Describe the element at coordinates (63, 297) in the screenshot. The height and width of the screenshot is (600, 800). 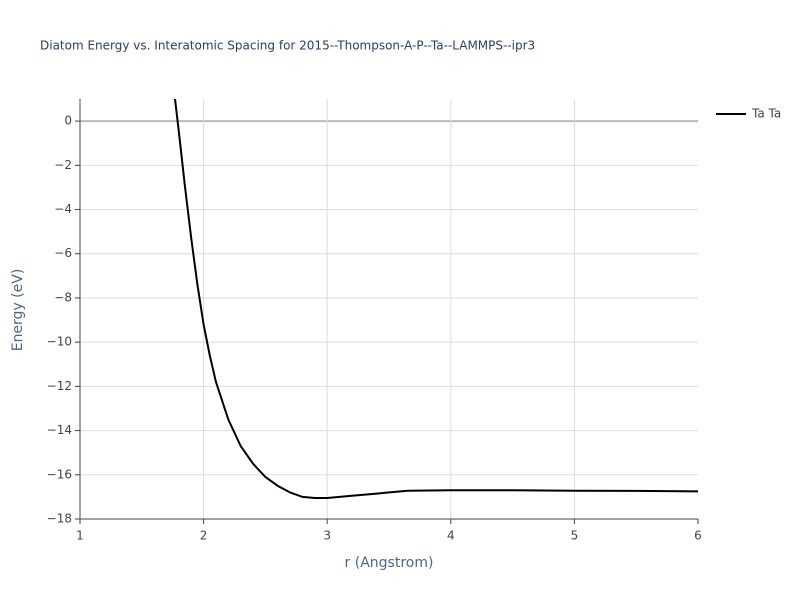
I see `y-tick-label: −8` at that location.